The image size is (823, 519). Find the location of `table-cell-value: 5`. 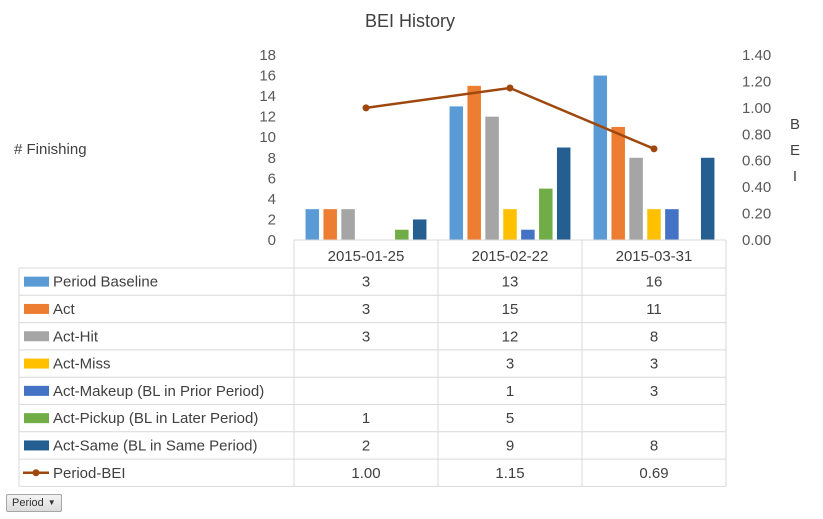

table-cell-value: 5 is located at coordinates (510, 418).